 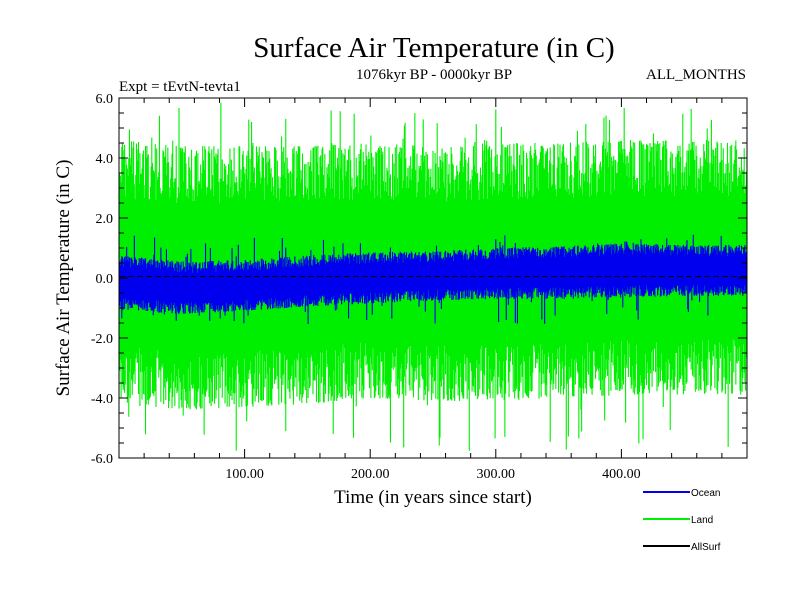 What do you see at coordinates (433, 48) in the screenshot?
I see `chart-title: Surface Air Temperature (in C)` at bounding box center [433, 48].